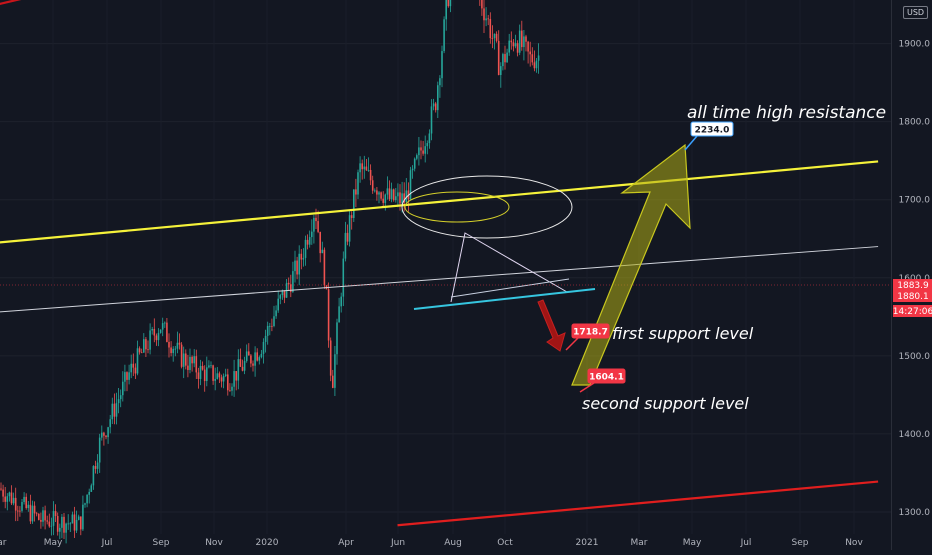 The image size is (932, 555). Describe the element at coordinates (800, 543) in the screenshot. I see `time-tick-label: Sep` at that location.